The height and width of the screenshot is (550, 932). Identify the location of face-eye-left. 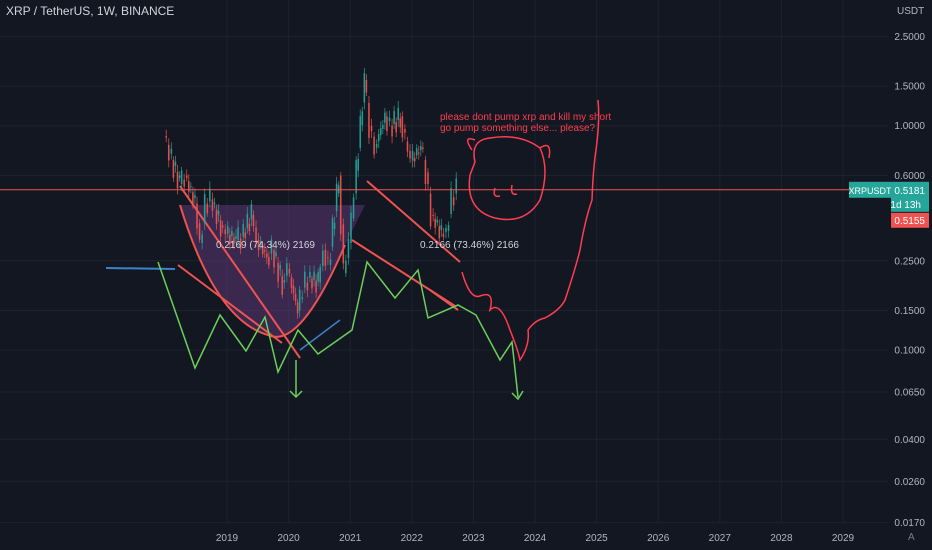
(497, 192).